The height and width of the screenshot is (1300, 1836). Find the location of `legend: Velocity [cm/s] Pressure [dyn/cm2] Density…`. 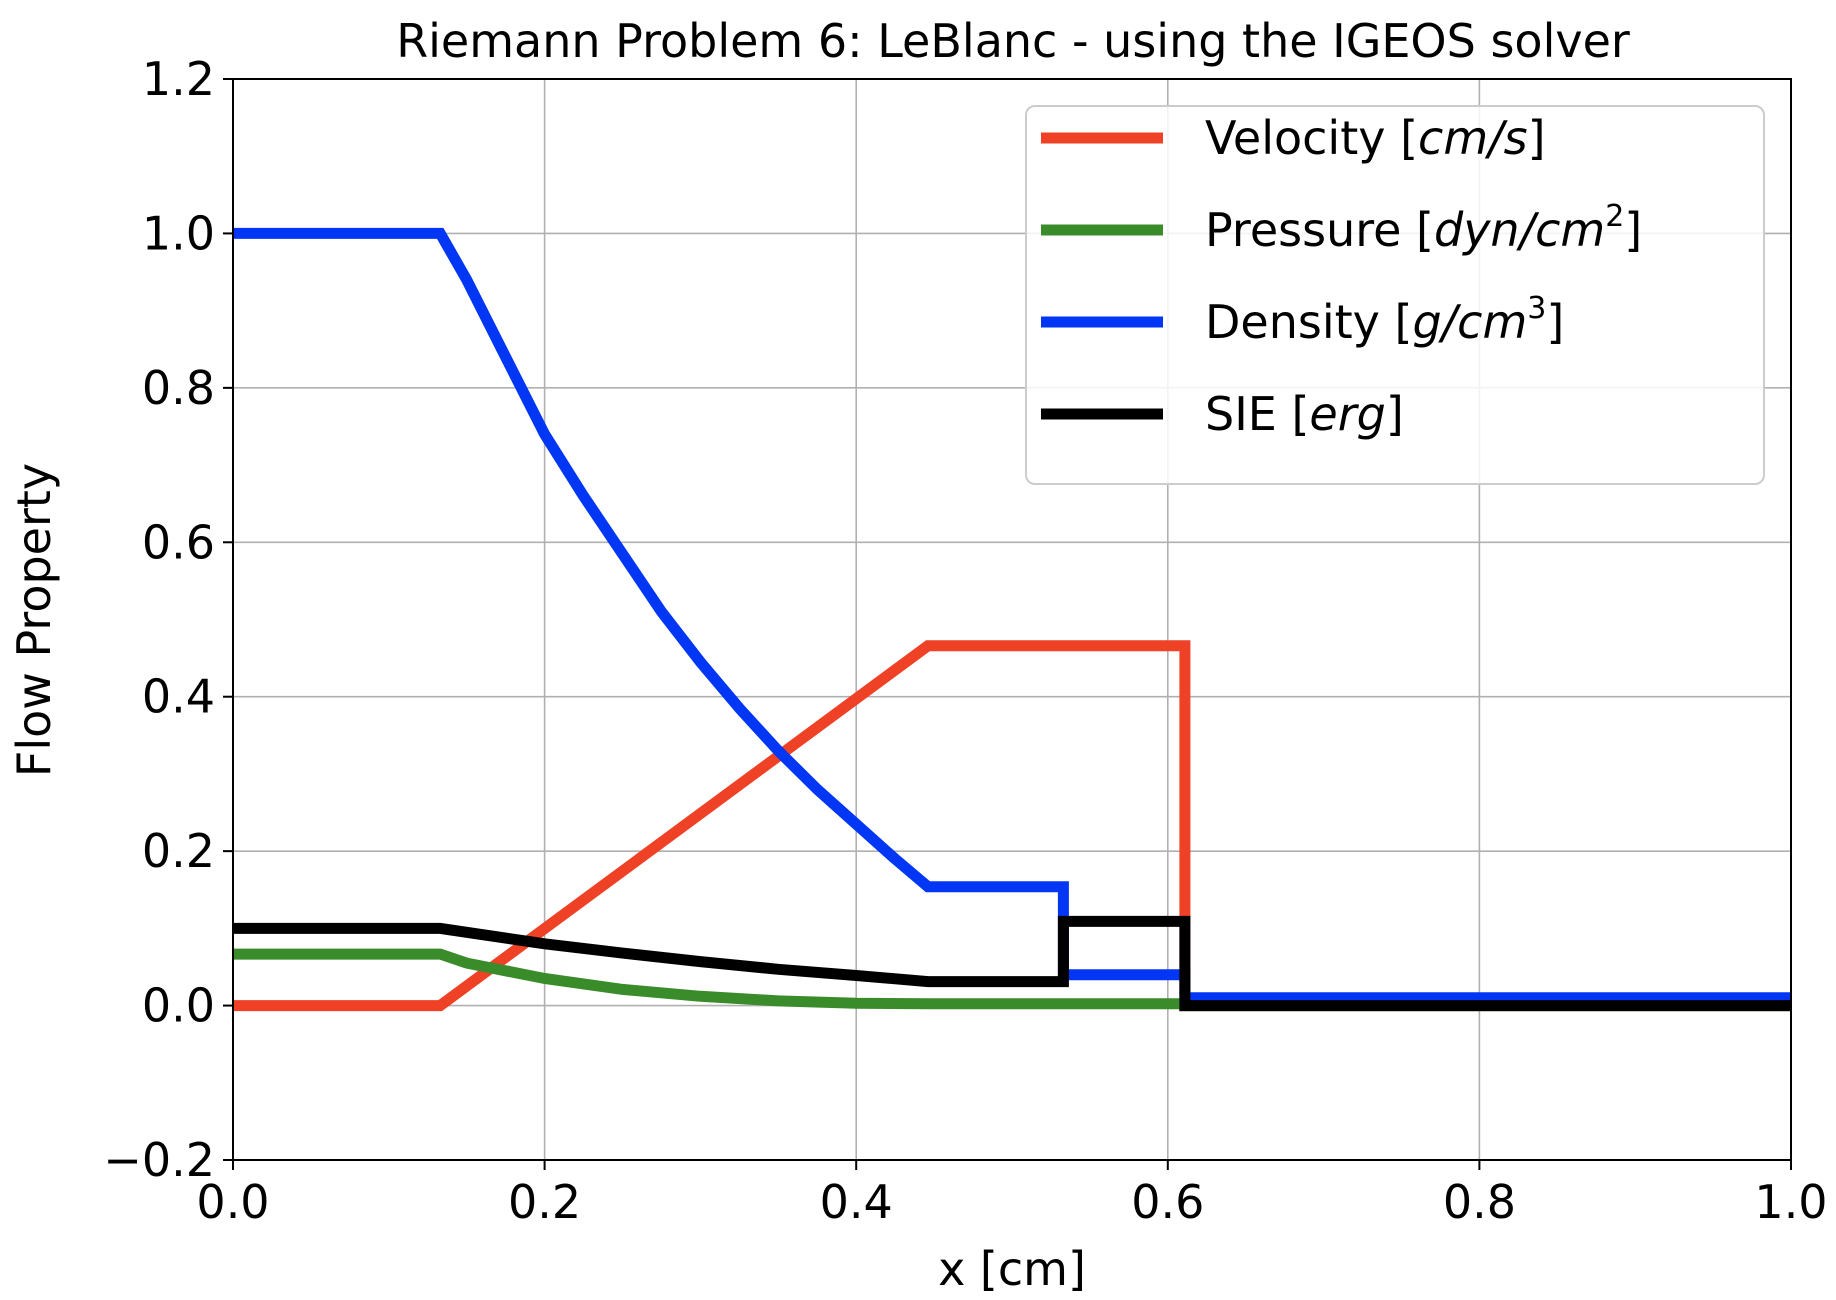

legend: Velocity [cm/s] Pressure [dyn/cm2] Density… is located at coordinates (1395, 295).